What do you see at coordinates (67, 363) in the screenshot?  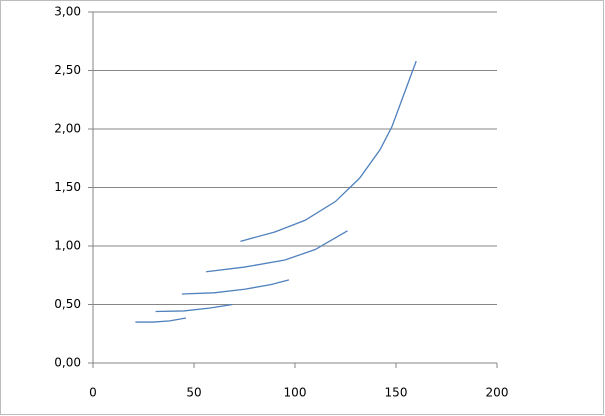 I see `y-tick-label: 0,00` at bounding box center [67, 363].